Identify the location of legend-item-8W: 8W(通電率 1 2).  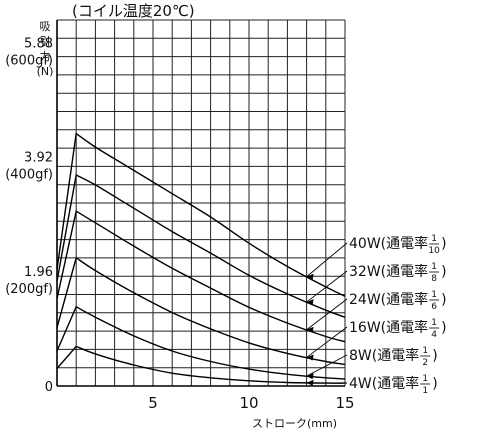
(372, 363).